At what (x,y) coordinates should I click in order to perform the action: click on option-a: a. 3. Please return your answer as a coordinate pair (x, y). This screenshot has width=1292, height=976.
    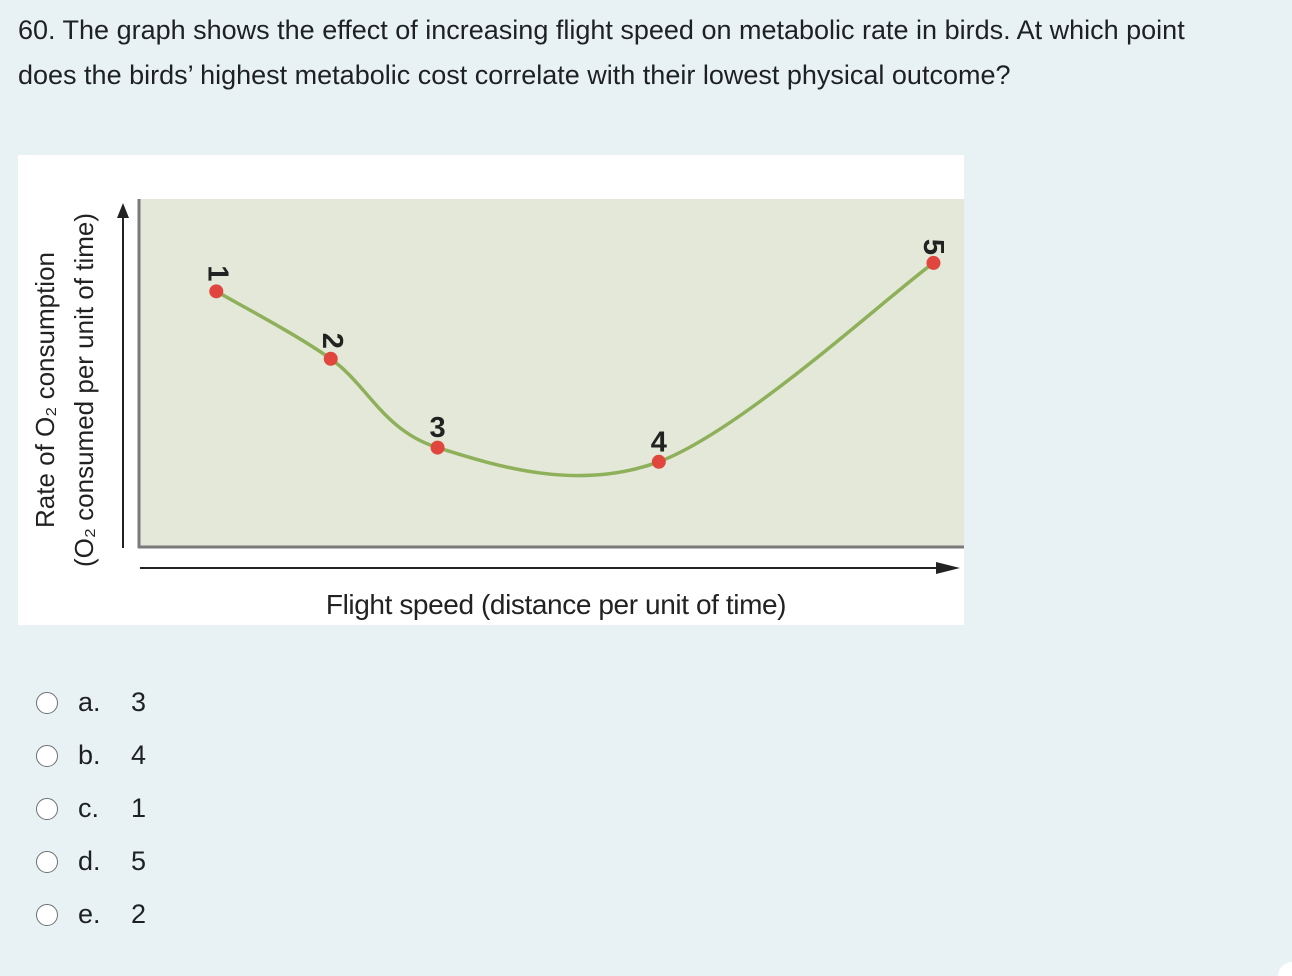
    Looking at the image, I should click on (91, 702).